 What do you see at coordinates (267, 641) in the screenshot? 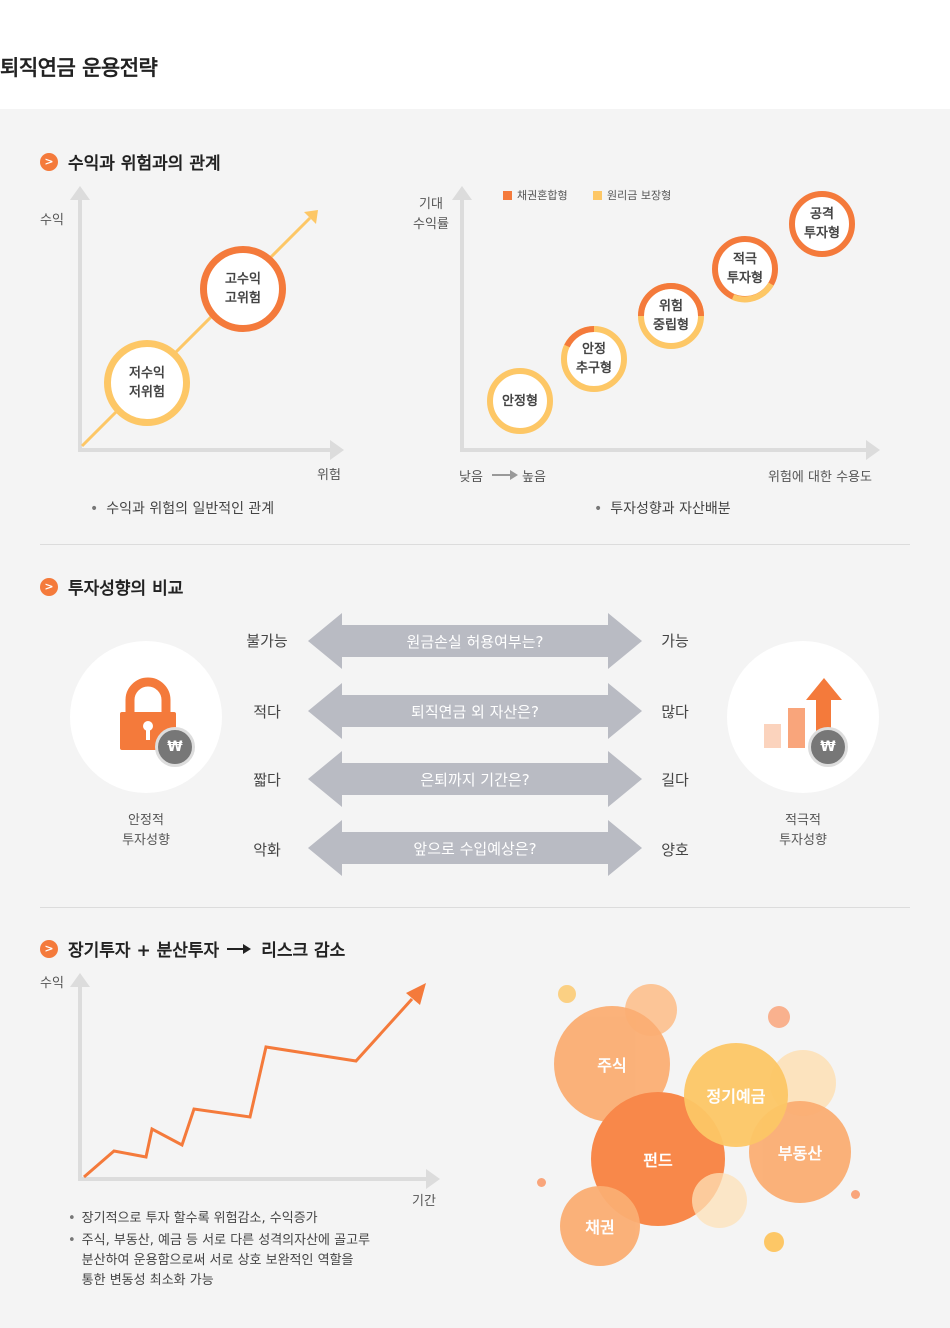
I see `row-left-value: 불가능` at bounding box center [267, 641].